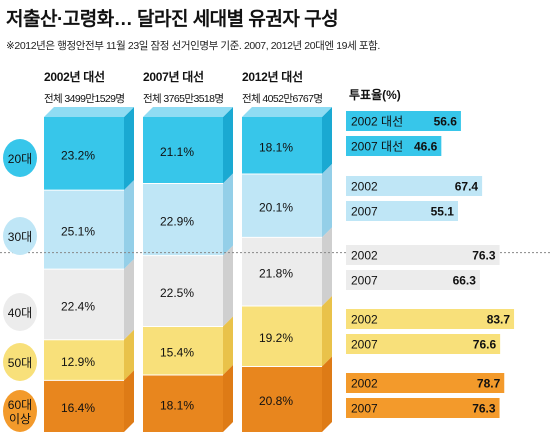 The height and width of the screenshot is (436, 550). What do you see at coordinates (183, 87) in the screenshot?
I see `column-header-2007: 2007년 대선 전체 3765만3518명` at bounding box center [183, 87].